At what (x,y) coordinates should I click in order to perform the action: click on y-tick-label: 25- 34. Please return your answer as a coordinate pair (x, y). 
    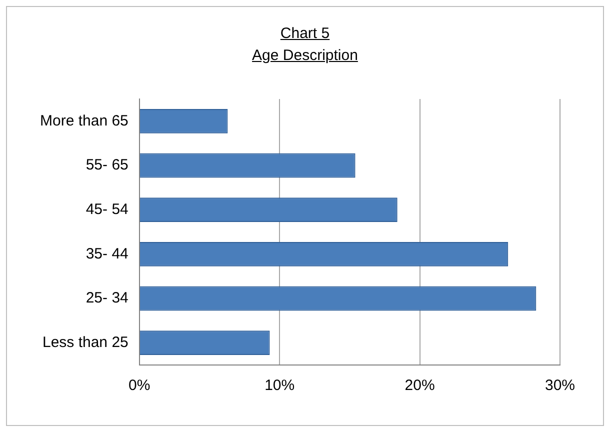
    Looking at the image, I should click on (107, 298).